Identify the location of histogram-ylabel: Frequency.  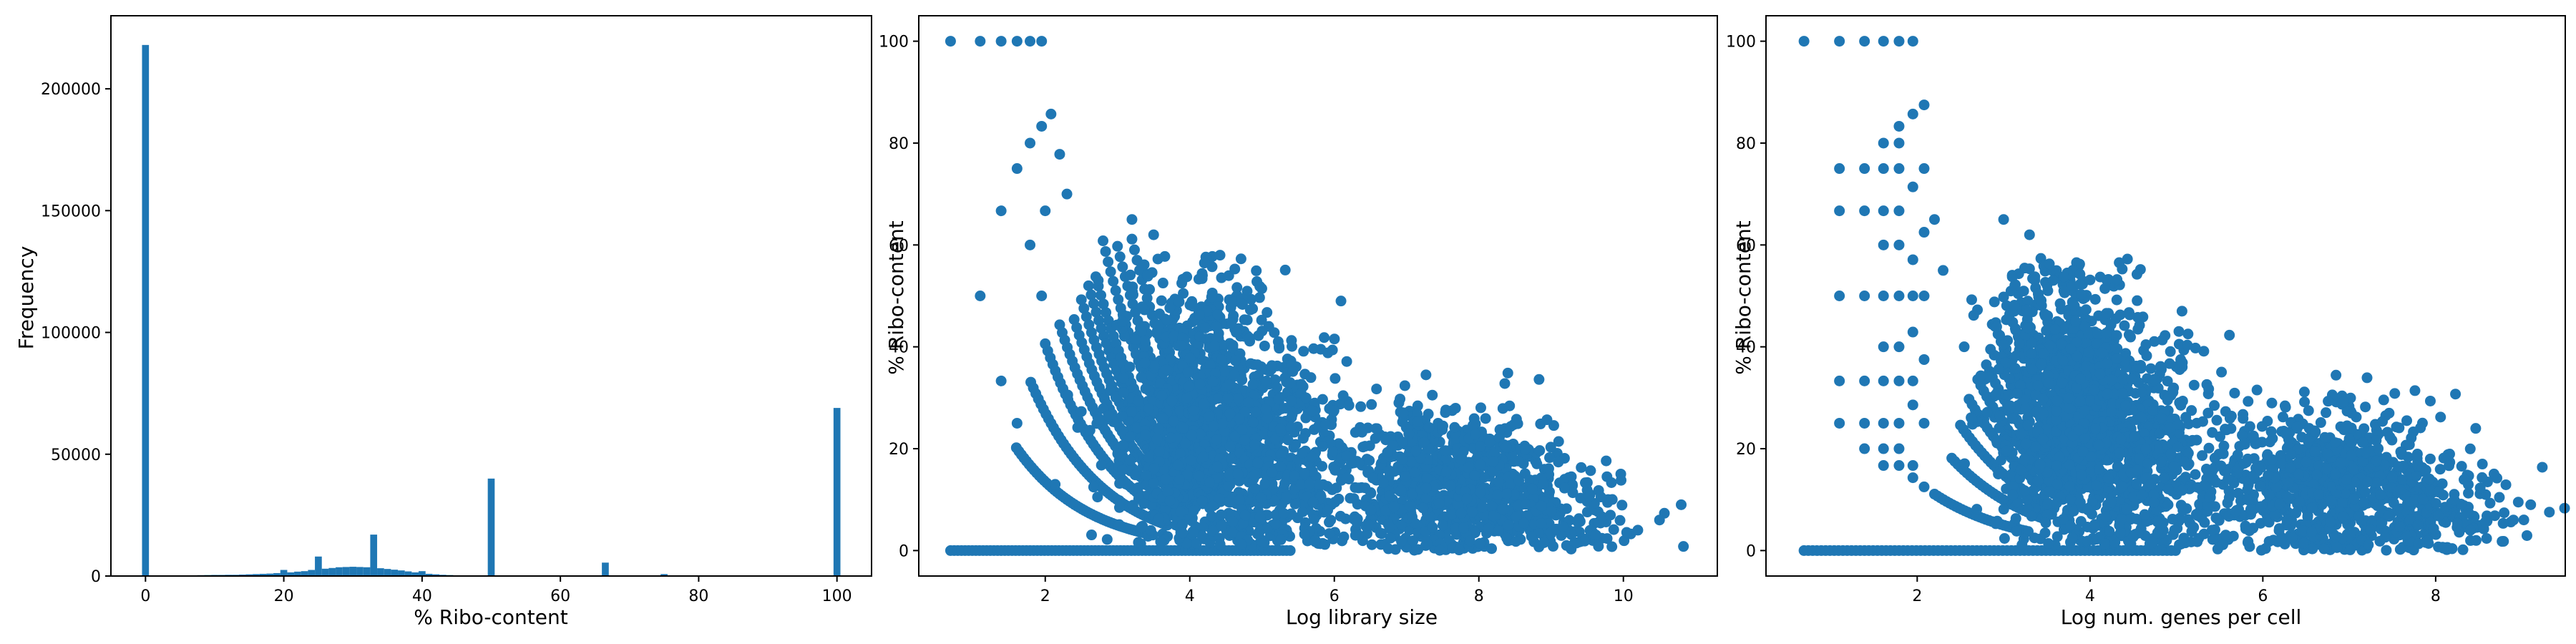
(26, 298).